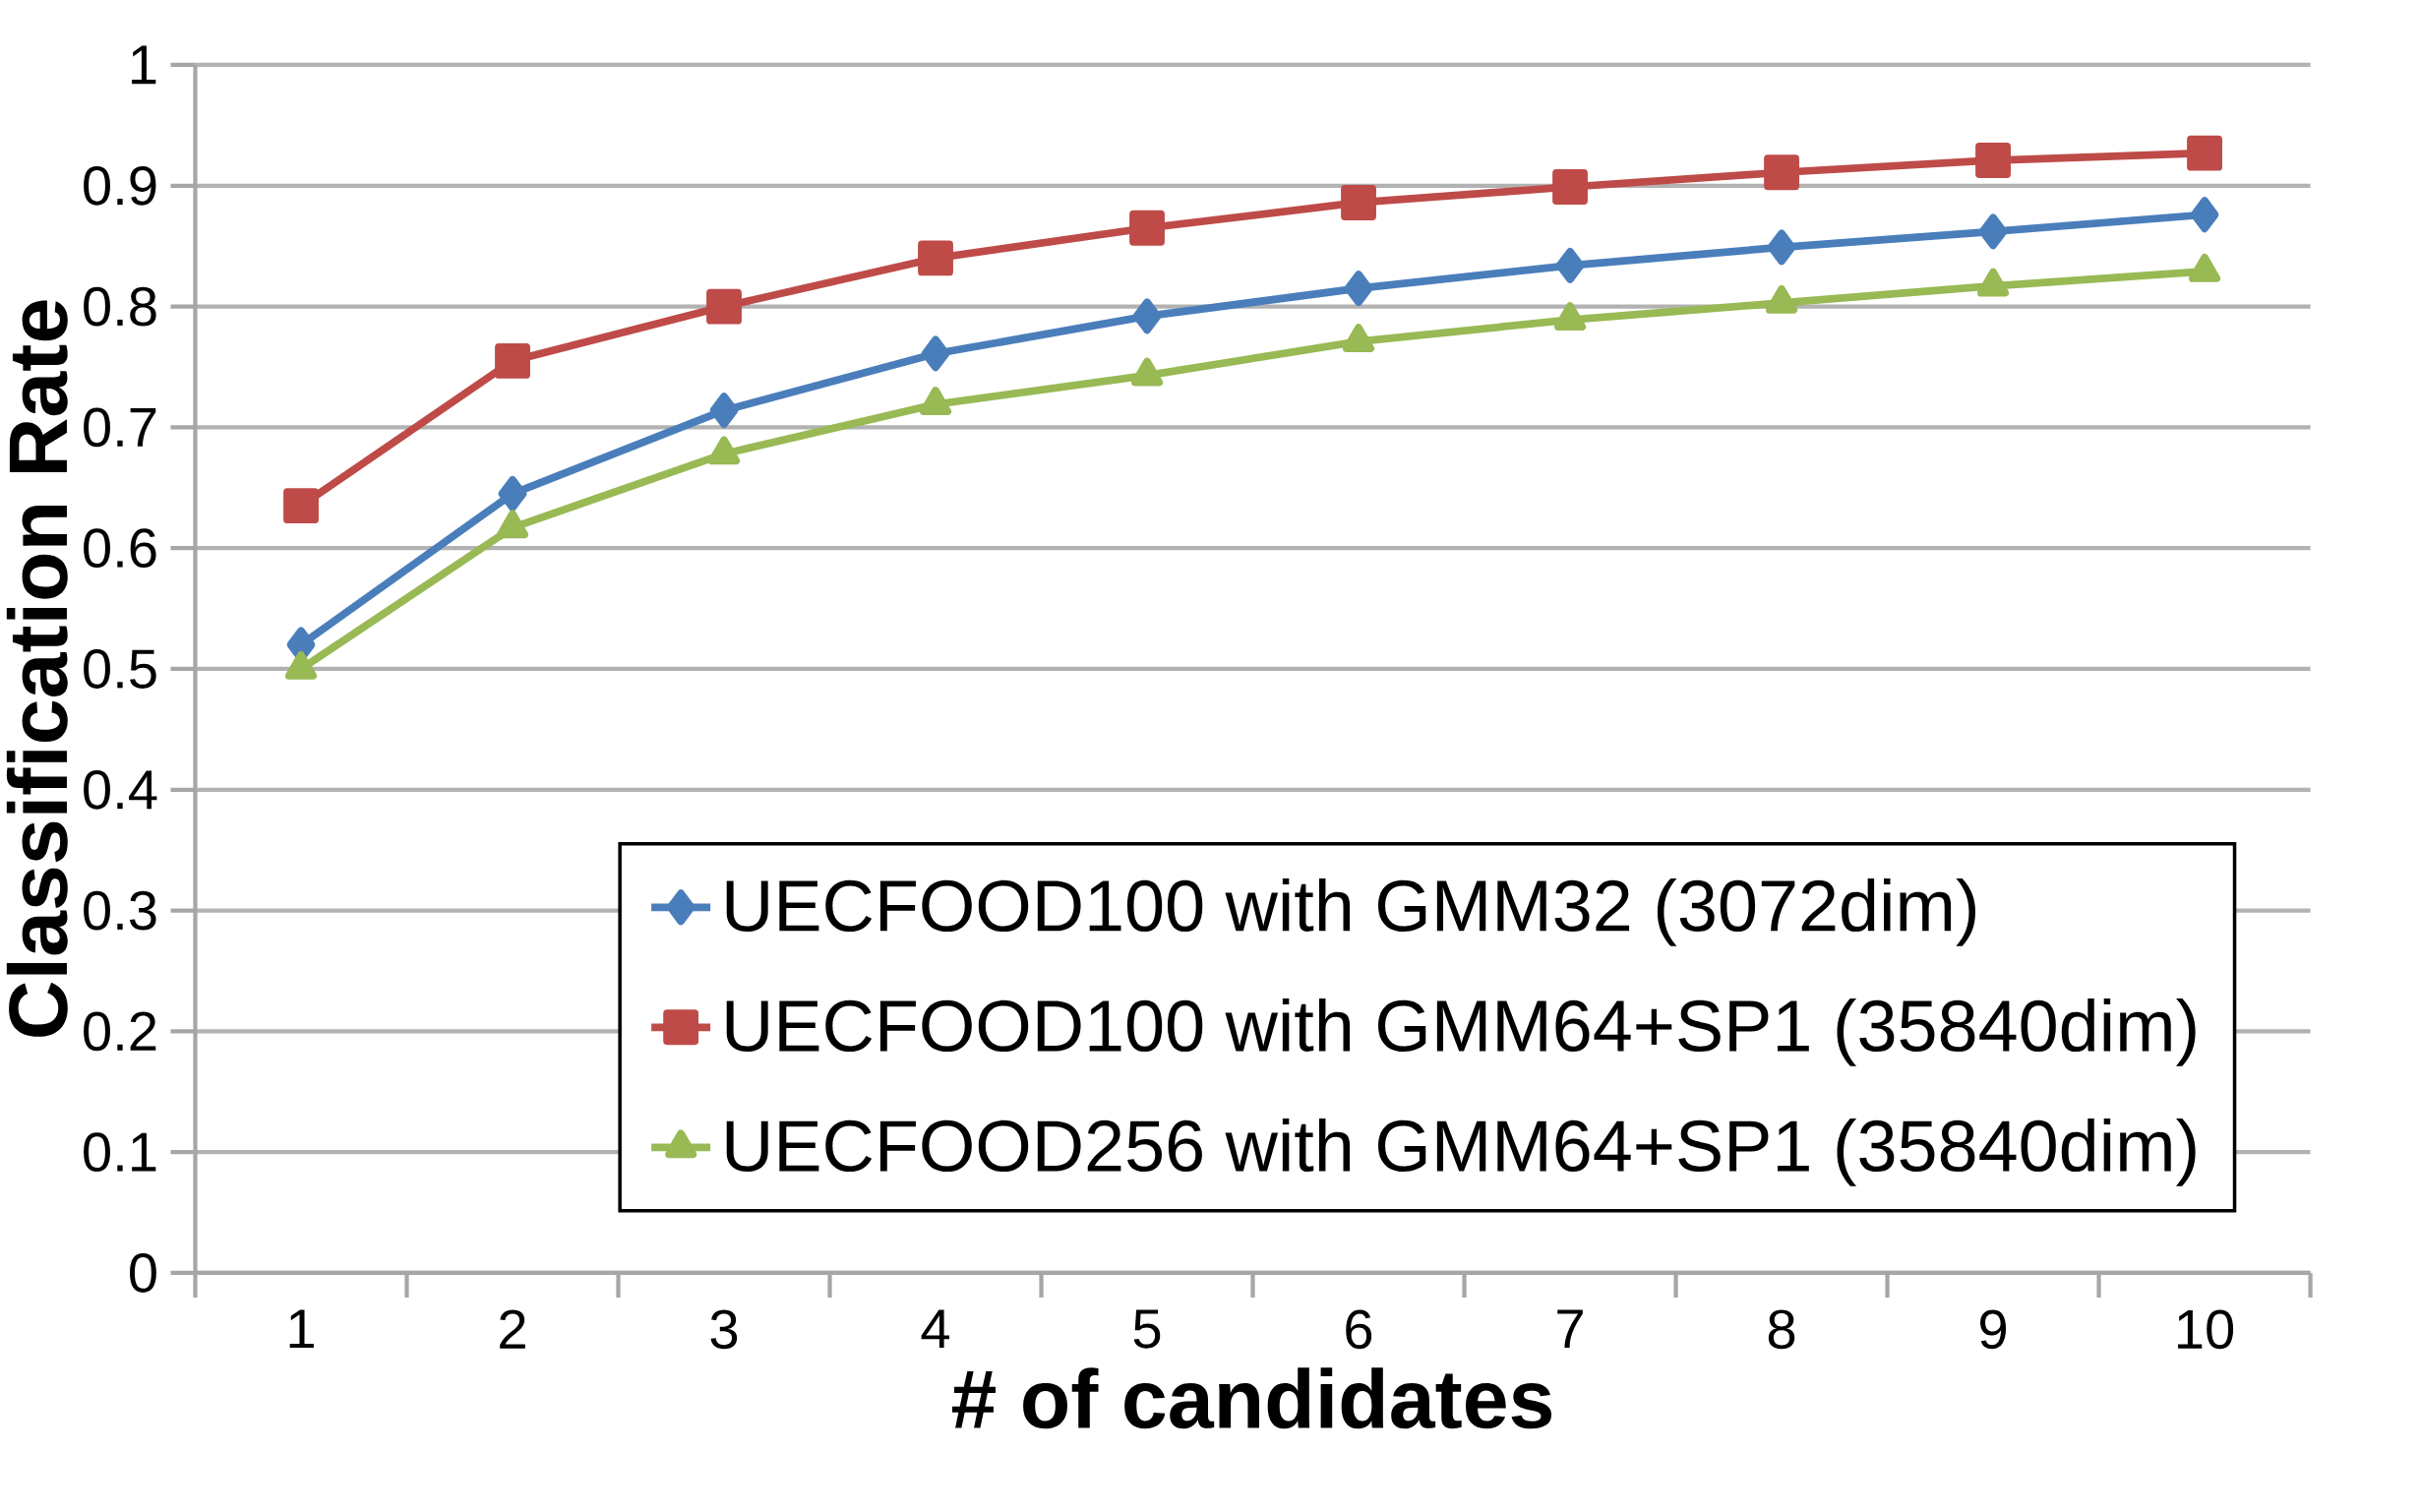 The image size is (2420, 1512). Describe the element at coordinates (935, 1329) in the screenshot. I see `x-tick-label: 4` at that location.